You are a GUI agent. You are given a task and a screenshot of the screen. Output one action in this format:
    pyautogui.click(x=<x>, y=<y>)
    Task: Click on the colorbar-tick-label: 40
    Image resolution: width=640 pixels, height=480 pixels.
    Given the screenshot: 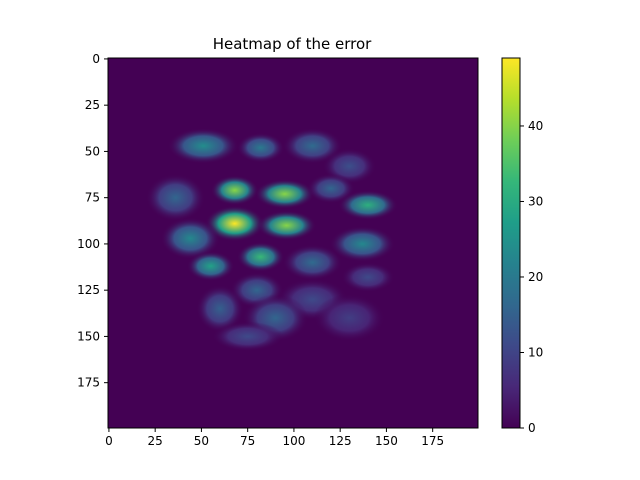 What is the action you would take?
    pyautogui.click(x=535, y=126)
    